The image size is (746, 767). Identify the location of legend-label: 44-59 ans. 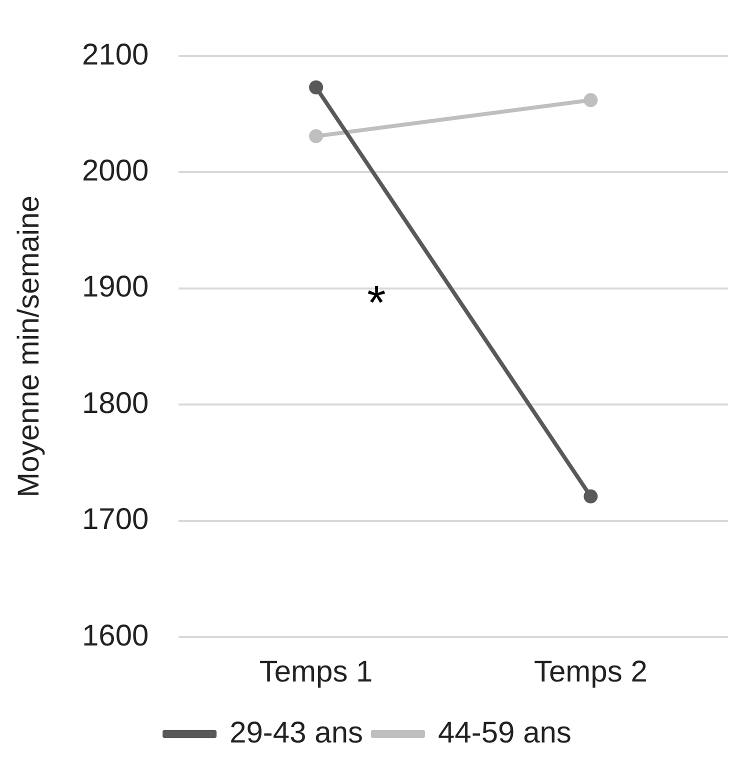
(505, 733).